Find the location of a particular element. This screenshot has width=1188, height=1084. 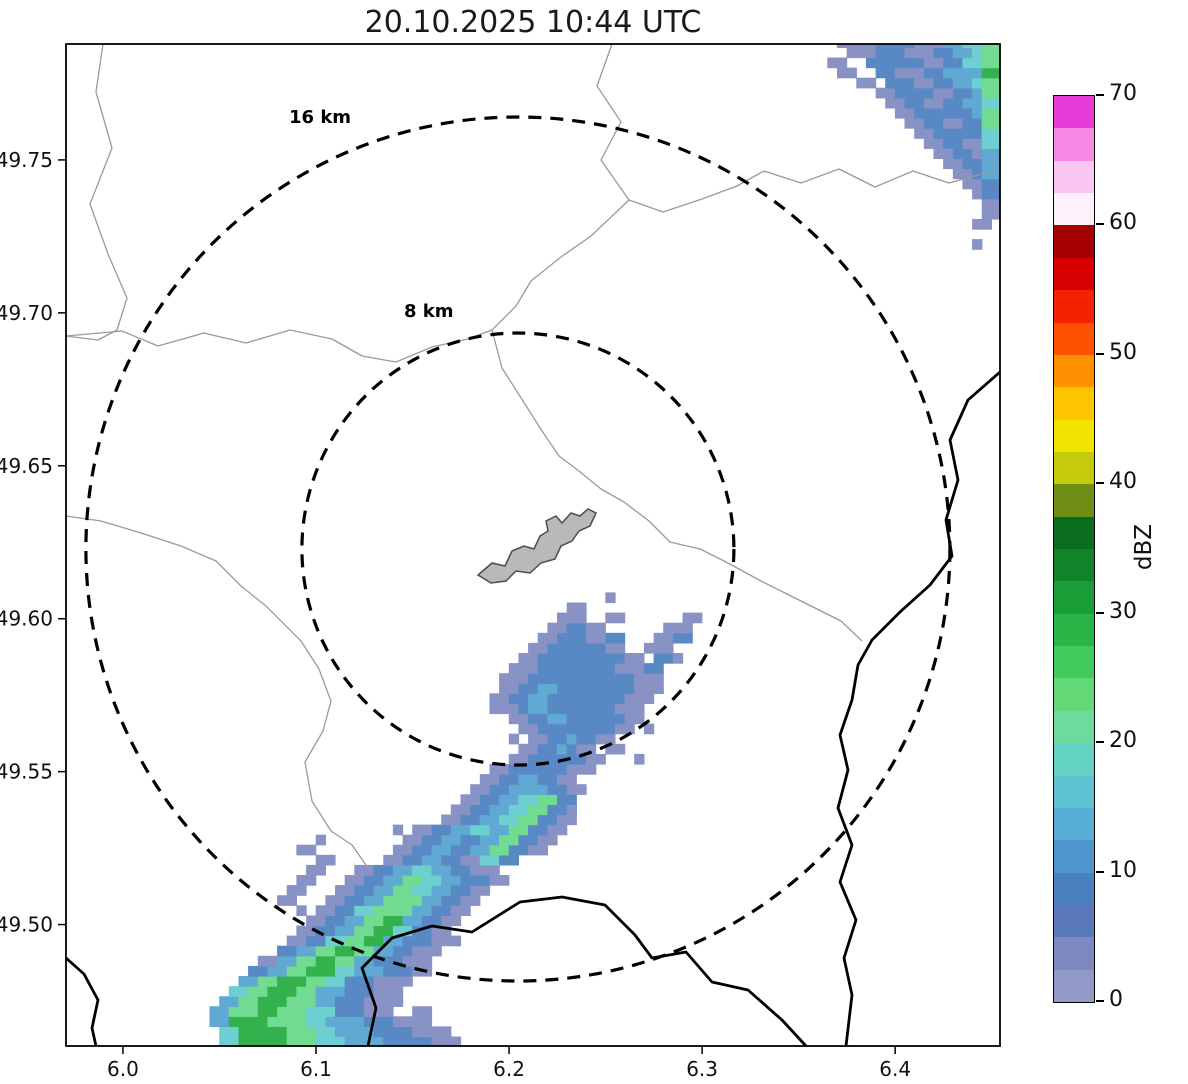

colorbar-tick is located at coordinates (1100, 871).